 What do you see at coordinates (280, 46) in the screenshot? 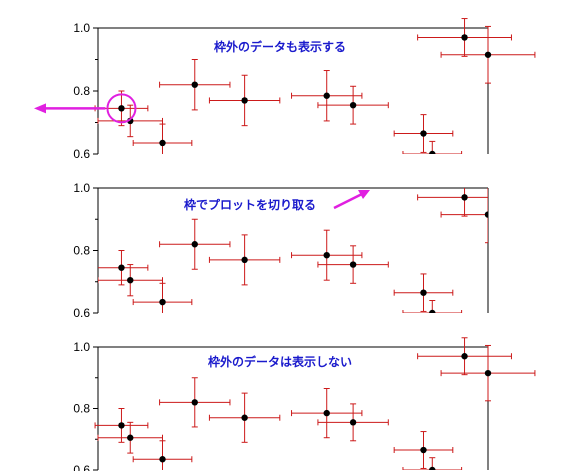
I see `annotation-text: 枠外のデータも表示する` at bounding box center [280, 46].